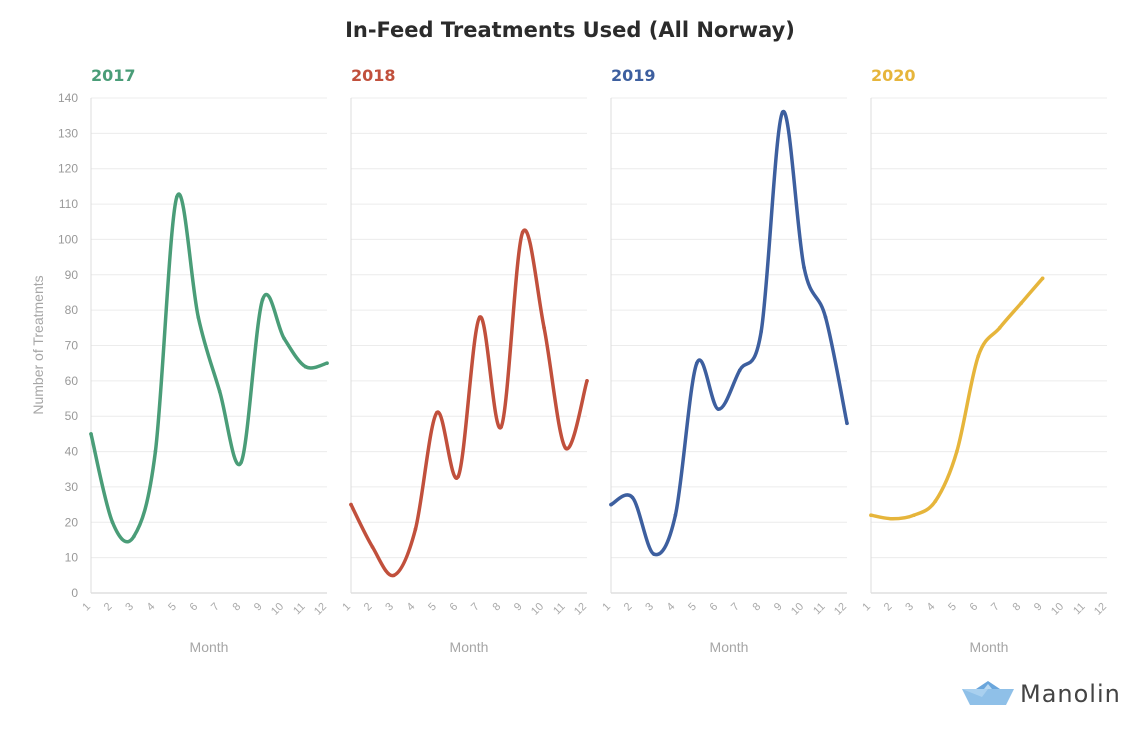 Image resolution: width=1140 pixels, height=730 pixels. I want to click on y-tick-label: 20, so click(72, 522).